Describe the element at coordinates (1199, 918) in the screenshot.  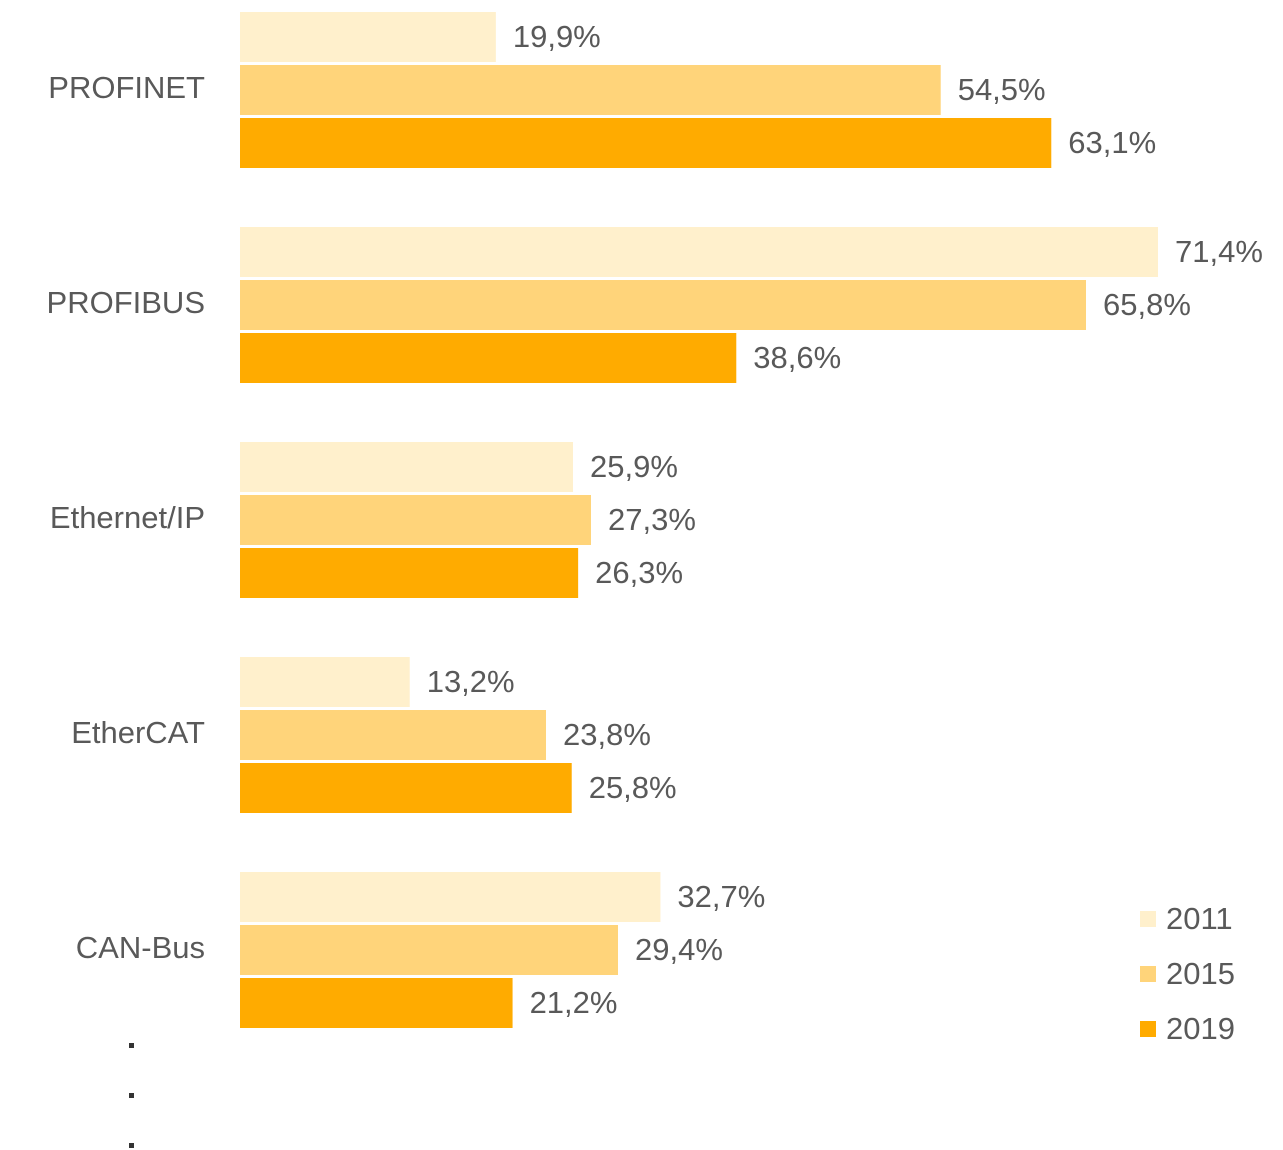
I see `legend-label: 2011` at that location.